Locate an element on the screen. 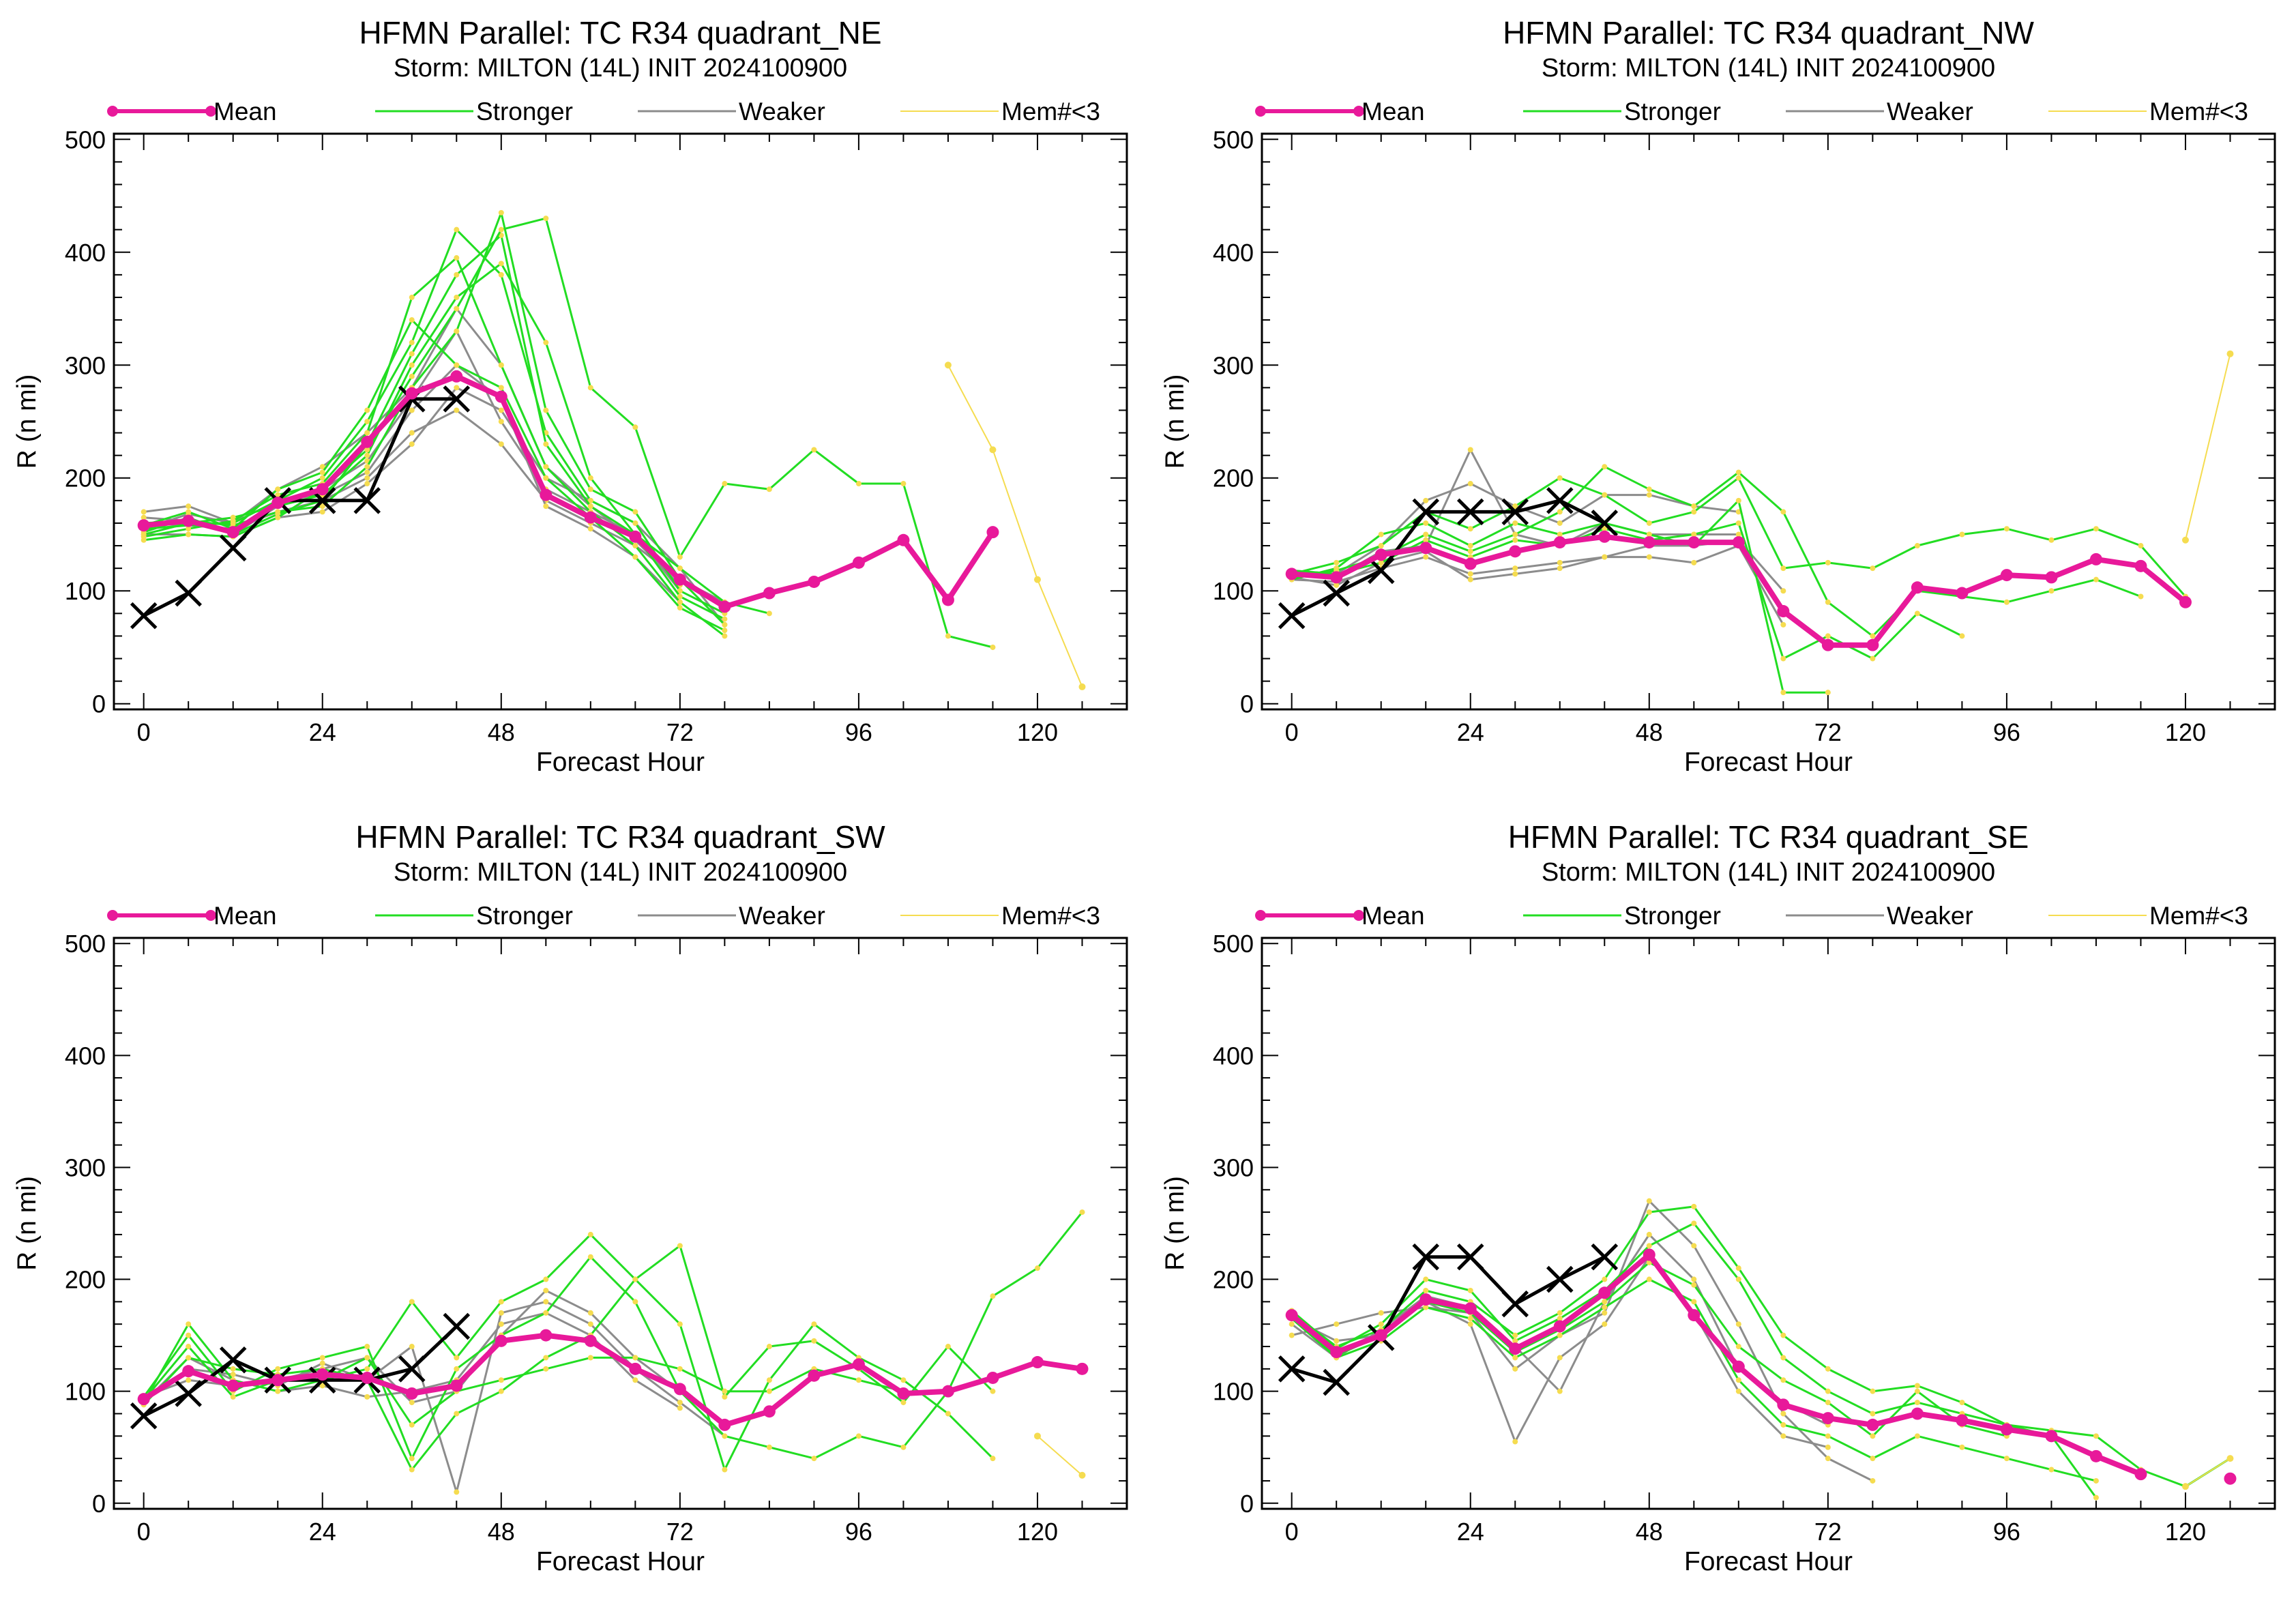  y-tick-label: 100 is located at coordinates (86, 591).